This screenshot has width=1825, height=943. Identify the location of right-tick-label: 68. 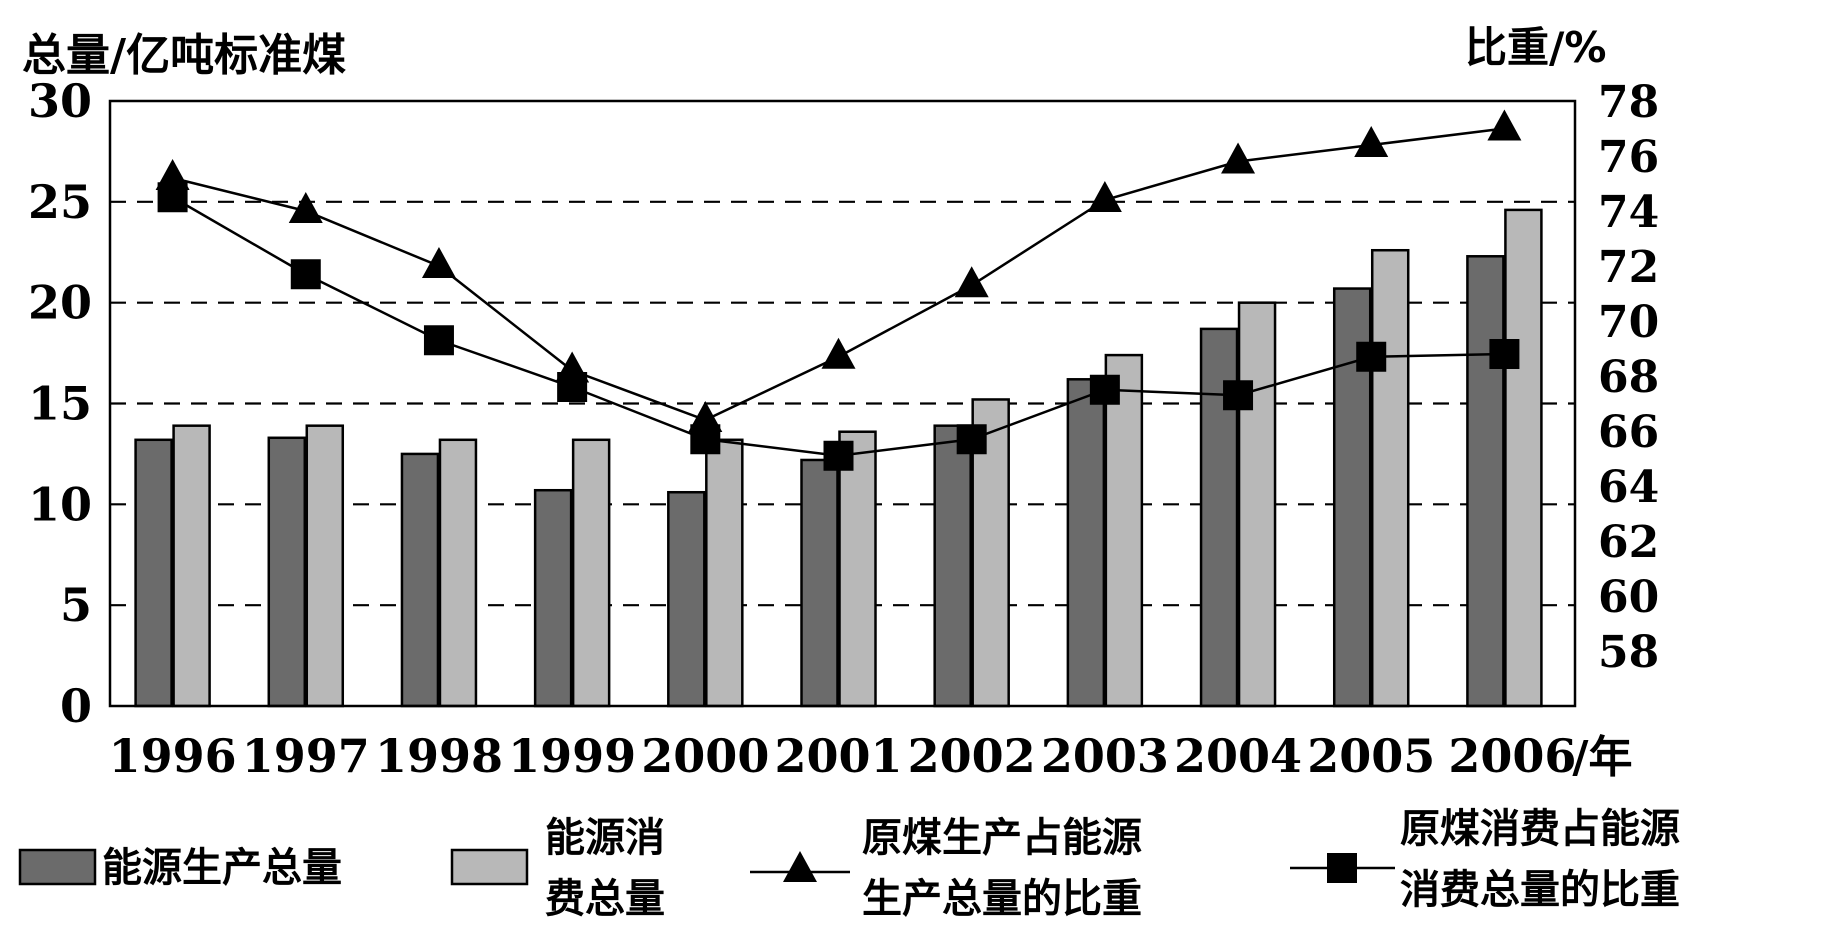
(1628, 377).